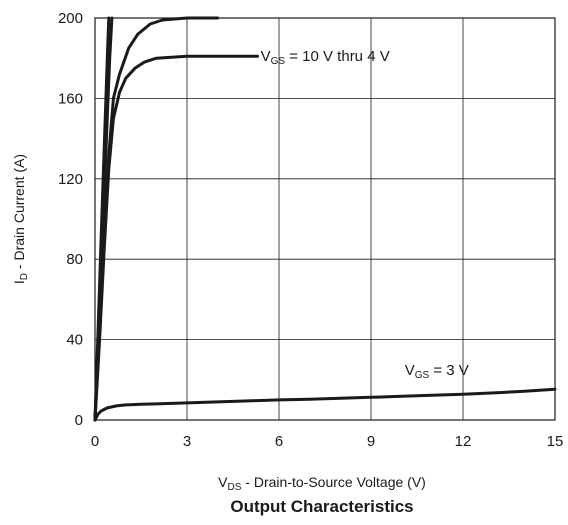  I want to click on vgs-annotation: VGS = 3 V, so click(437, 371).